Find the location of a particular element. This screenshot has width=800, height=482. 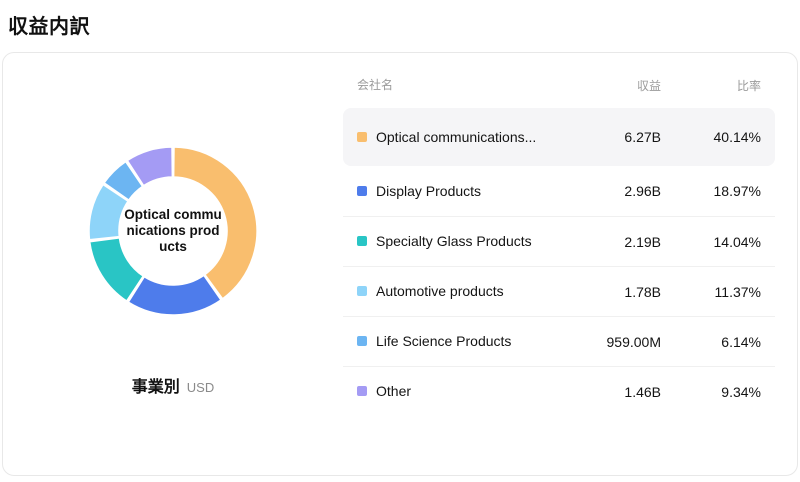

row-revenue: 1.46B is located at coordinates (642, 391).